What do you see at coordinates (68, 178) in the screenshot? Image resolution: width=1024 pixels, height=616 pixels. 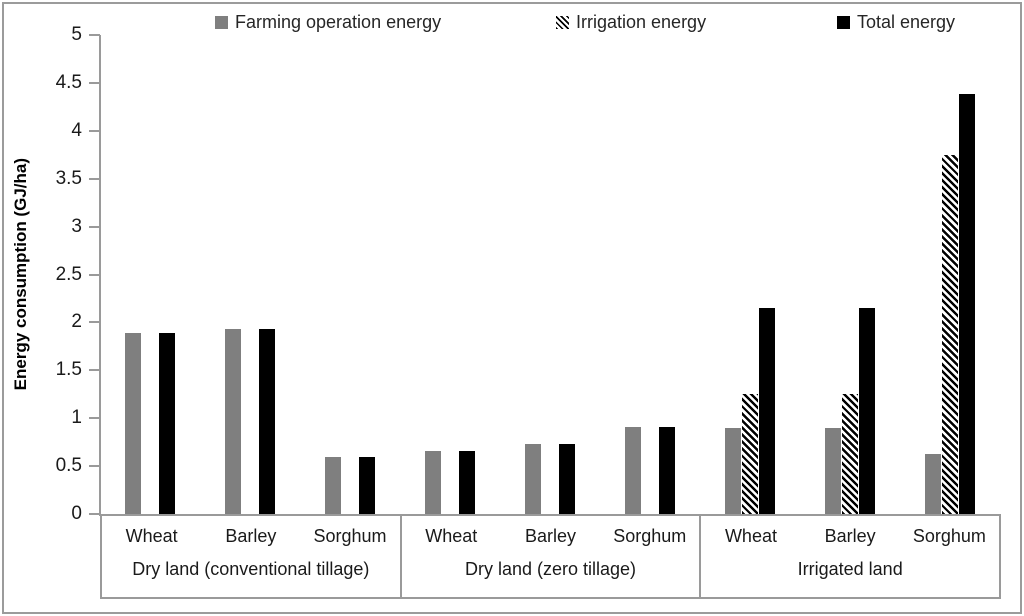 I see `y-tick-label-3.5: 3.5` at bounding box center [68, 178].